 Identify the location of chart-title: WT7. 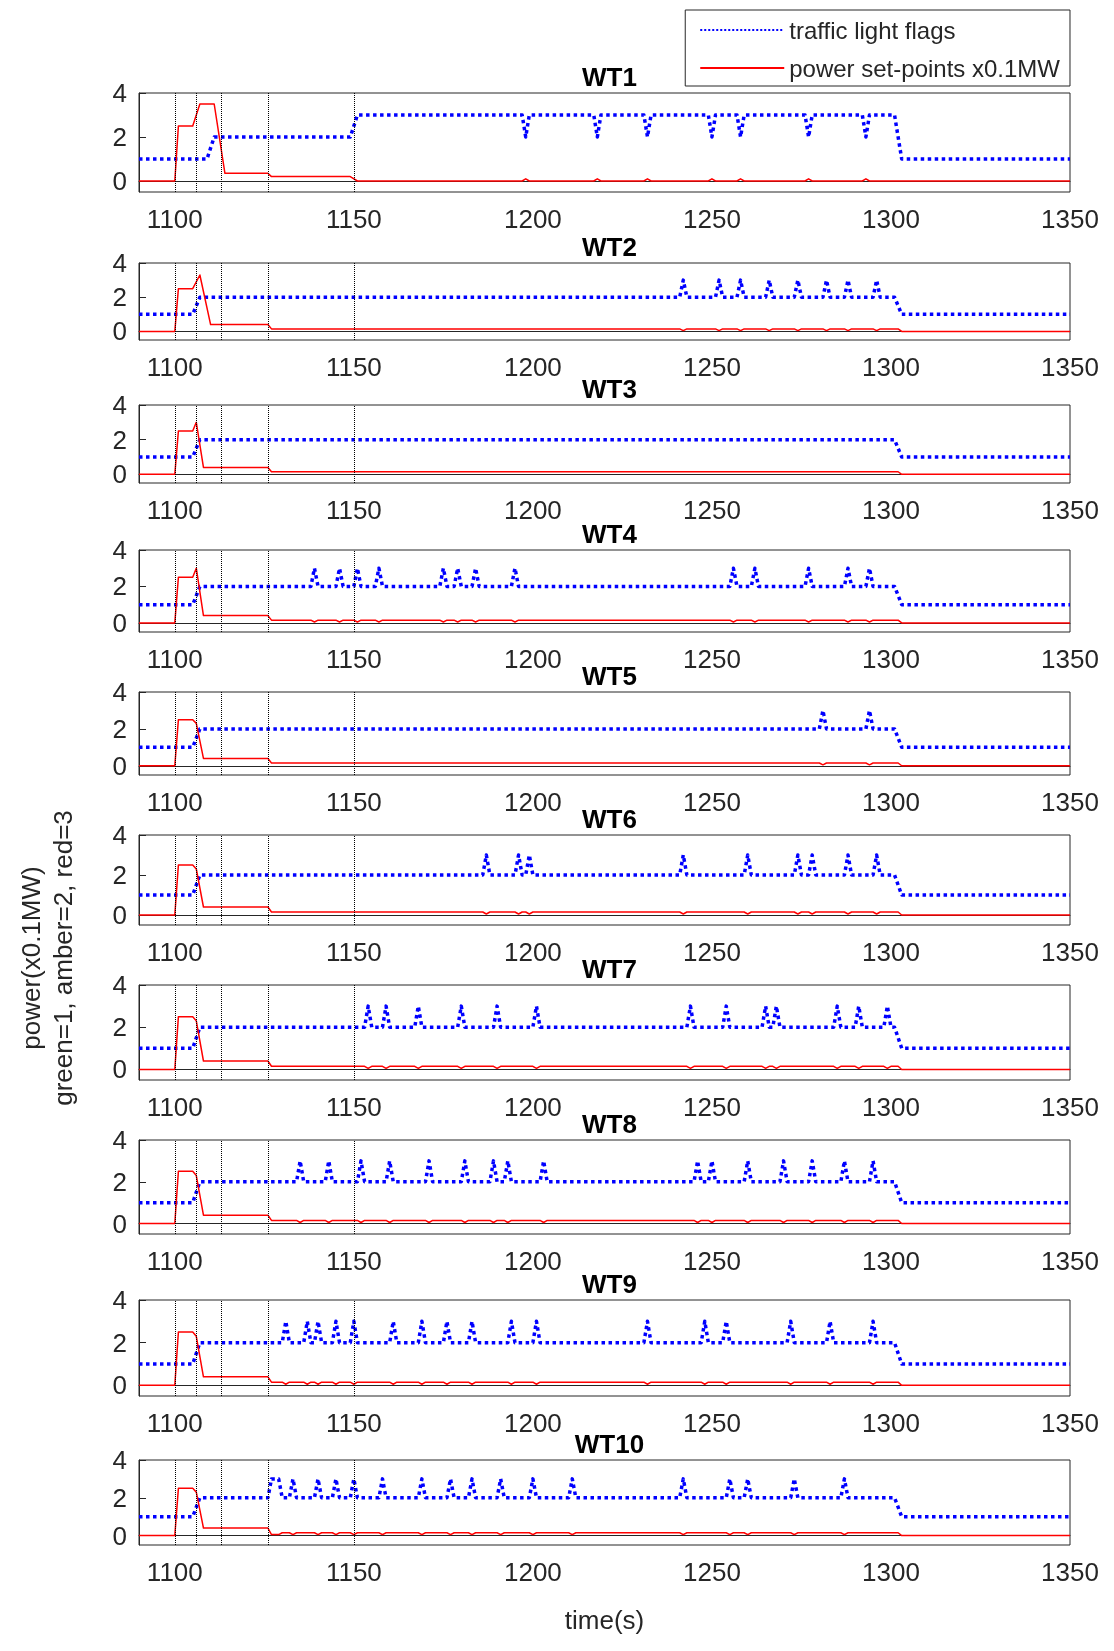
(609, 969).